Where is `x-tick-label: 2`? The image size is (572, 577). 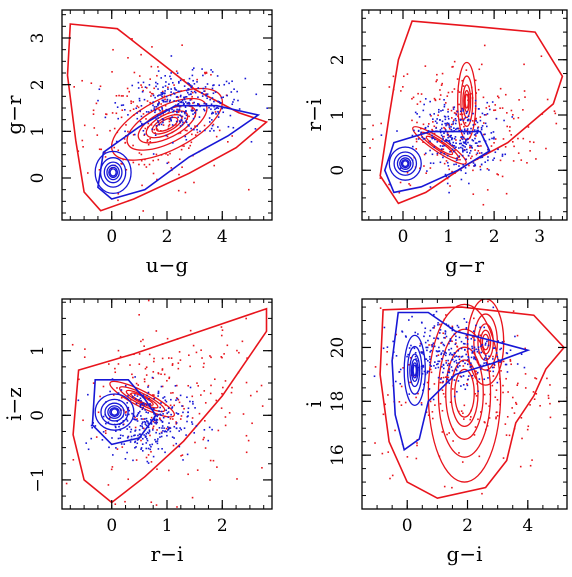 x-tick-label: 2 is located at coordinates (167, 237).